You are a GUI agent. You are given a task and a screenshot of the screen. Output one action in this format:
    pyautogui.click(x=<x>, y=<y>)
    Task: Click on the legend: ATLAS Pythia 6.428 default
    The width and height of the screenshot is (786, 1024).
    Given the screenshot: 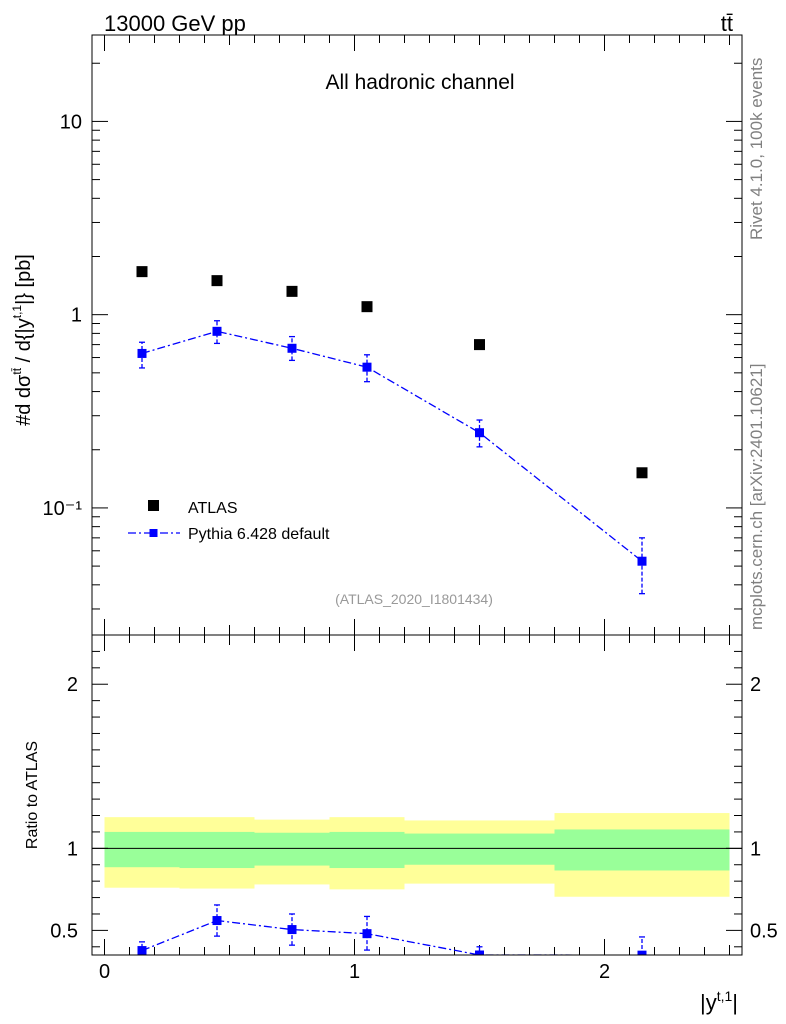 What is the action you would take?
    pyautogui.click(x=229, y=521)
    